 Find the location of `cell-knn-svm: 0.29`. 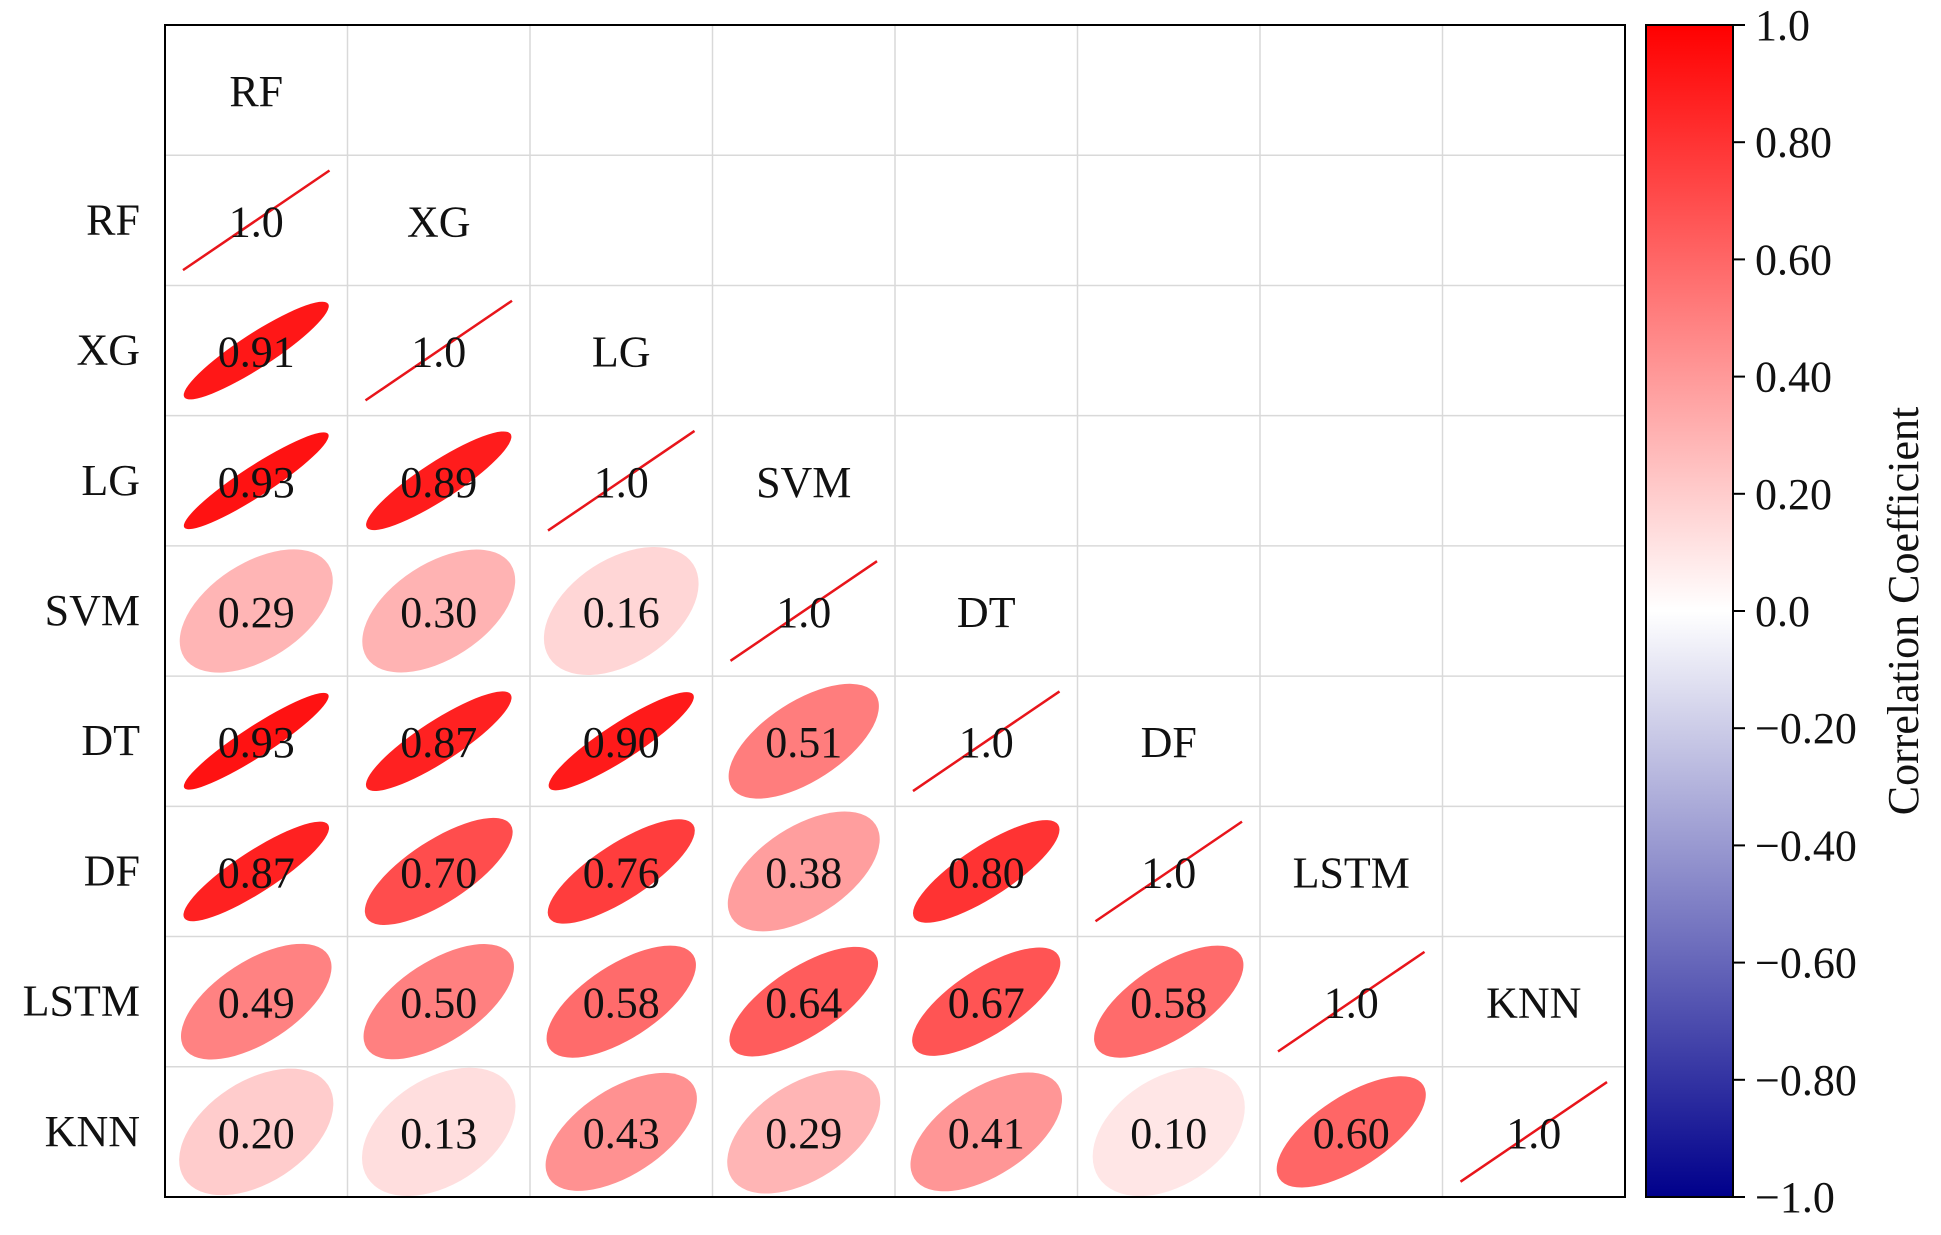

cell-knn-svm: 0.29 is located at coordinates (804, 1132).